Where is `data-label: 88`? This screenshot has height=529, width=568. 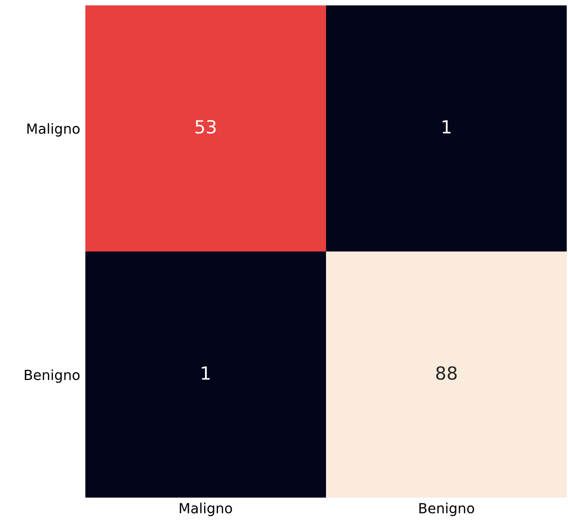 data-label: 88 is located at coordinates (446, 373).